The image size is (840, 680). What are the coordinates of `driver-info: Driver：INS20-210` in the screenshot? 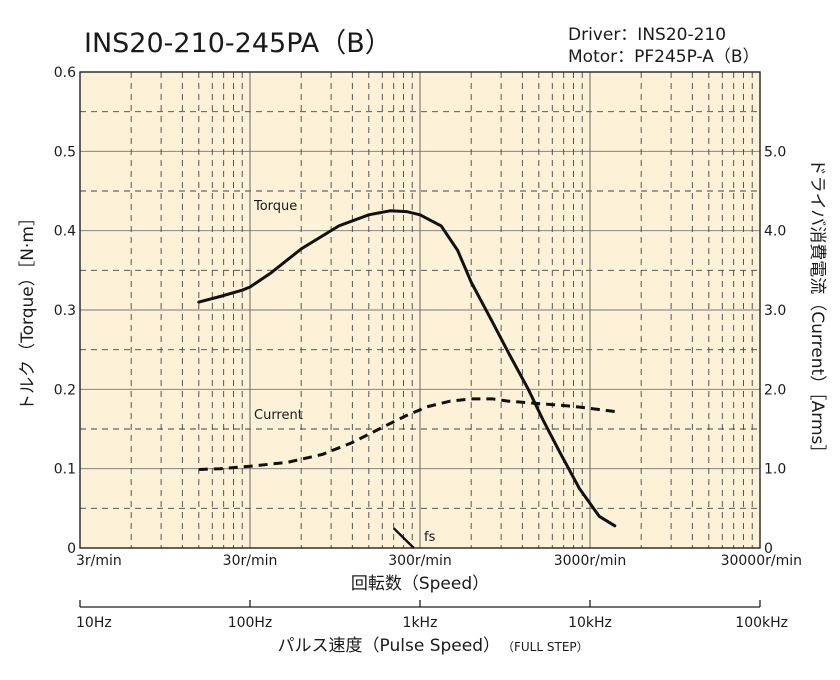 It's located at (647, 35).